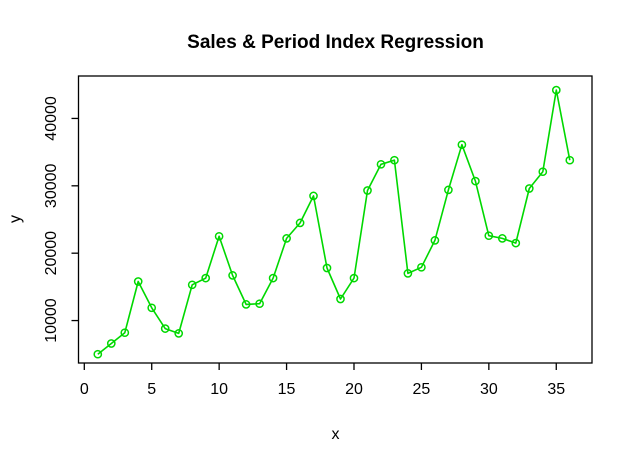 Image resolution: width=632 pixels, height=464 pixels. I want to click on y-tick-label: 30000, so click(51, 185).